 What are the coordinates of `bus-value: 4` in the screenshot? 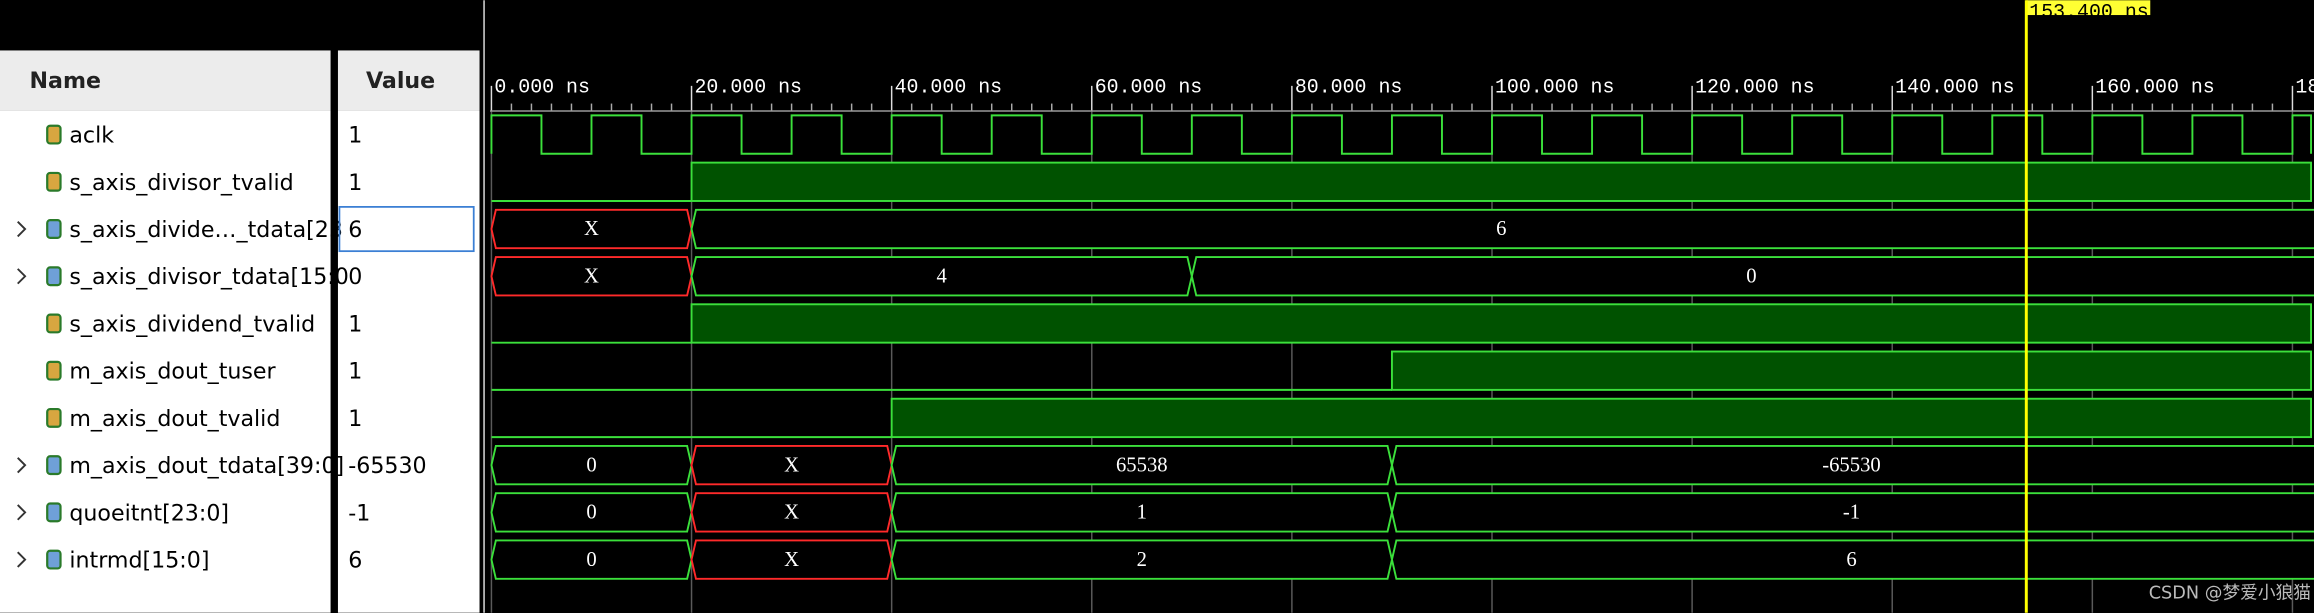 It's located at (942, 276).